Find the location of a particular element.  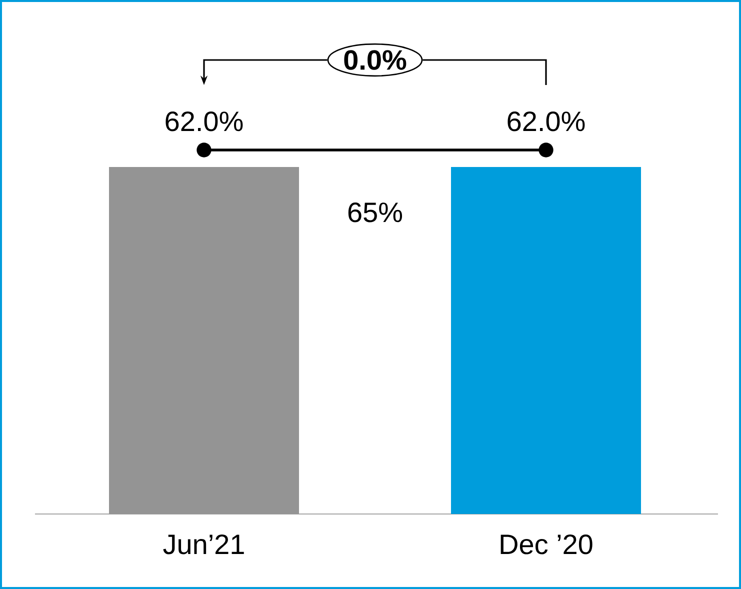

x-tick-label: Jun’21 is located at coordinates (203, 544).